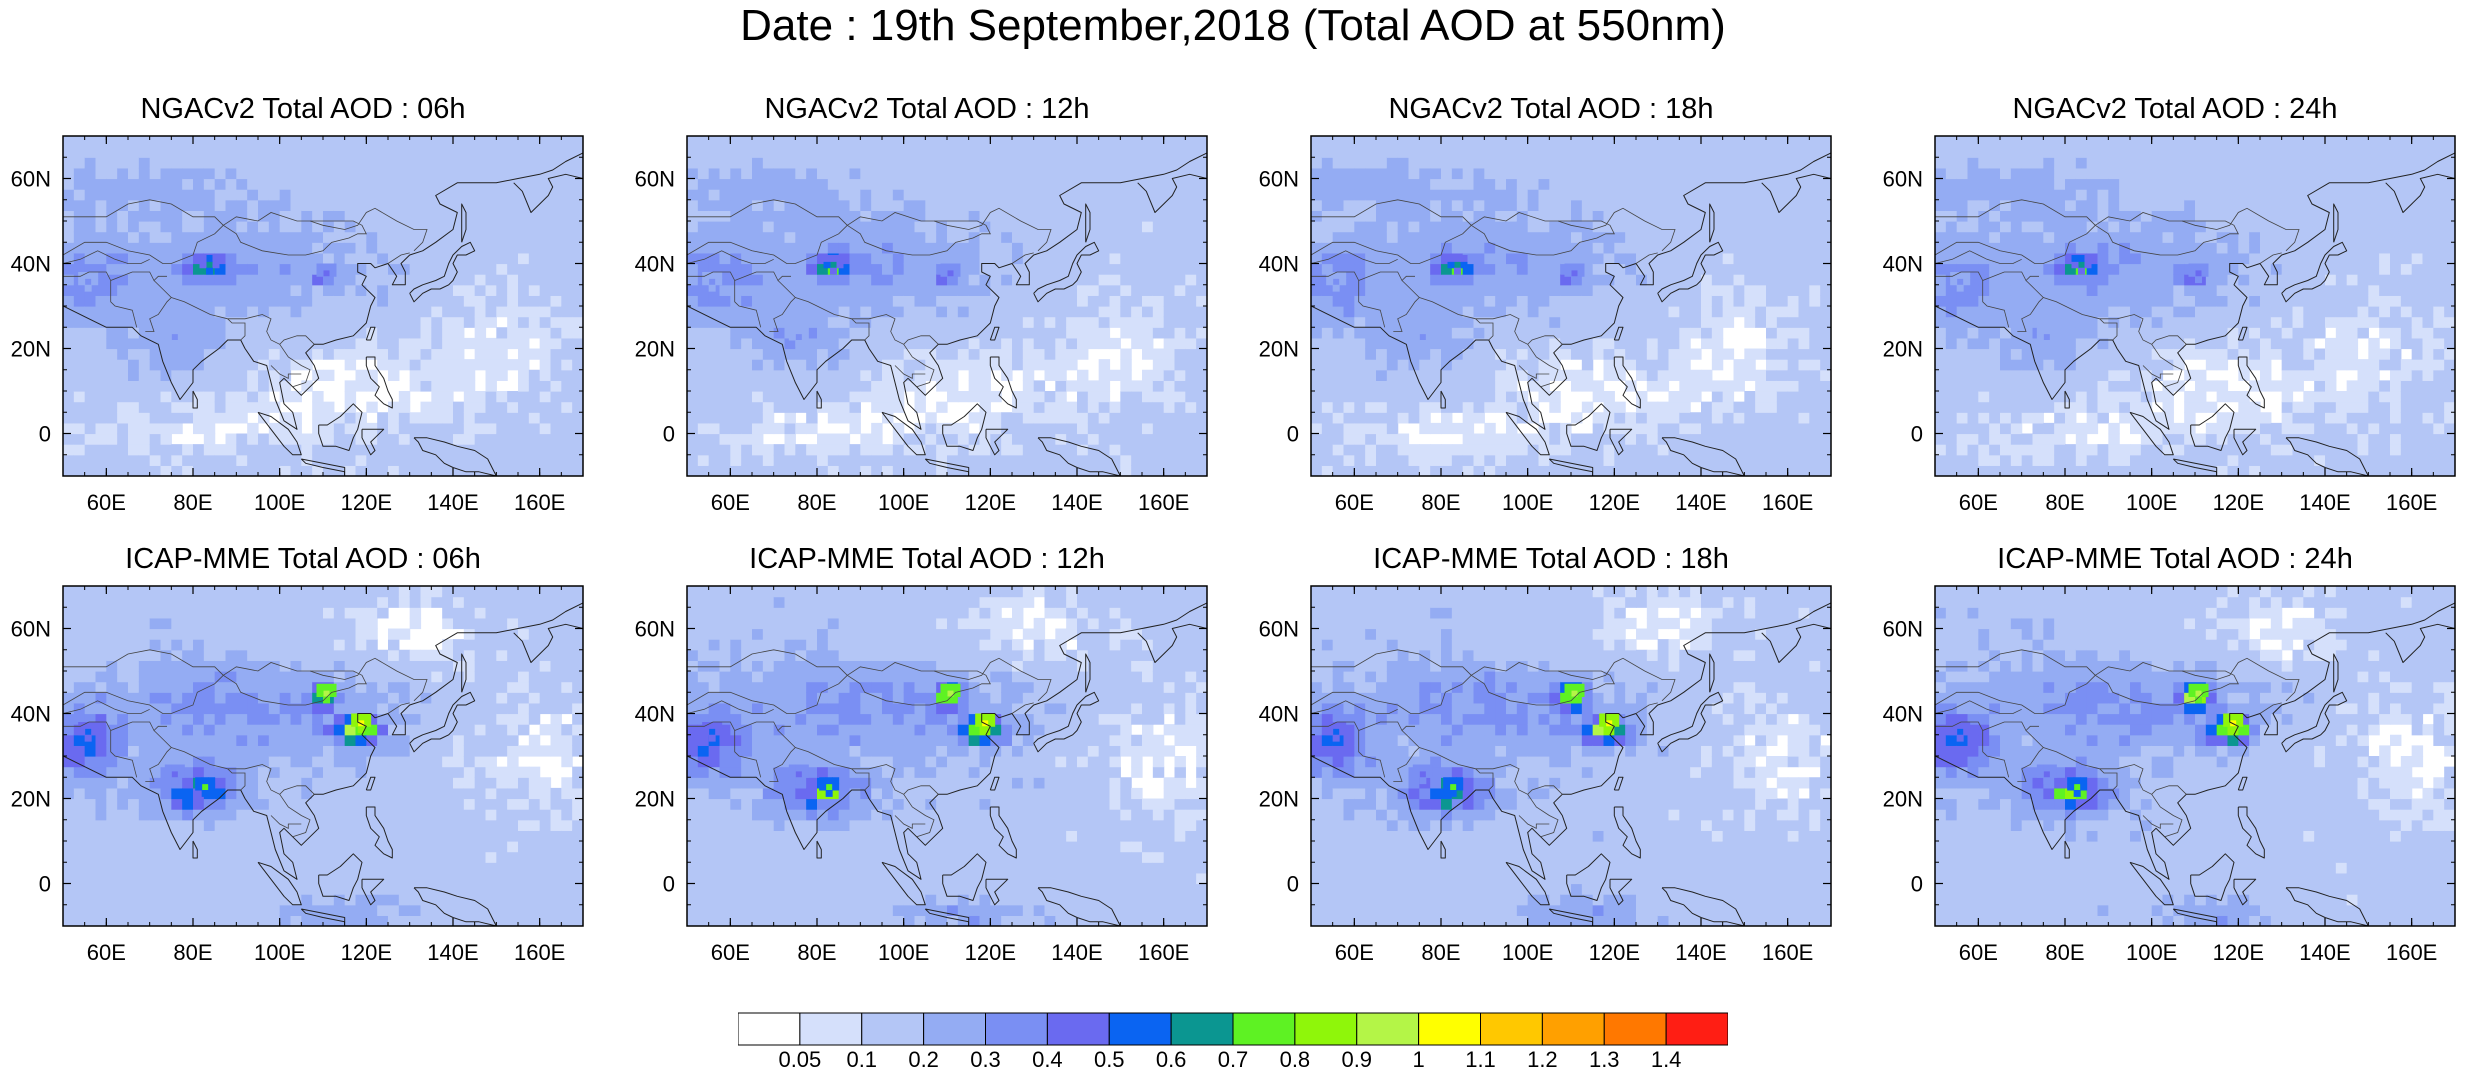 This screenshot has width=2466, height=1071. What do you see at coordinates (1551, 109) in the screenshot?
I see `panel-title: NGACv2 Total AOD : 18h` at bounding box center [1551, 109].